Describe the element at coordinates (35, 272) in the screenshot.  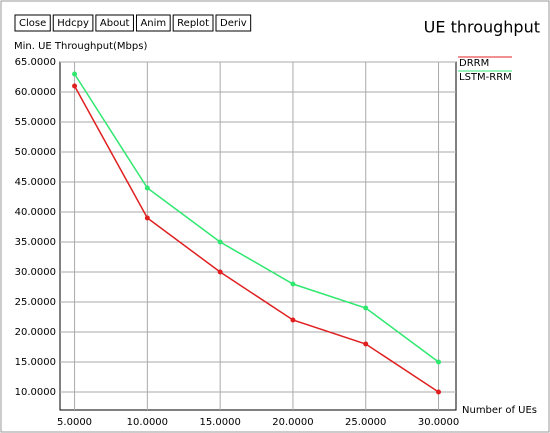
I see `y-tick-label: 30.0000` at that location.